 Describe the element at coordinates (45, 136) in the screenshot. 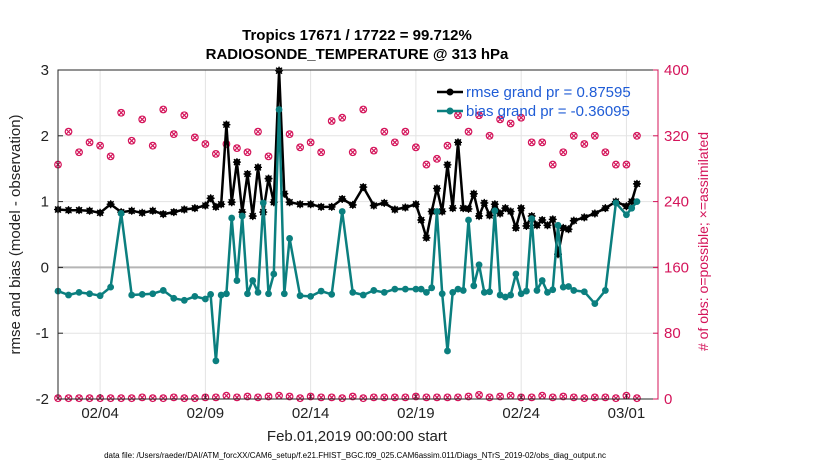

I see `y-tick-label: 2` at that location.